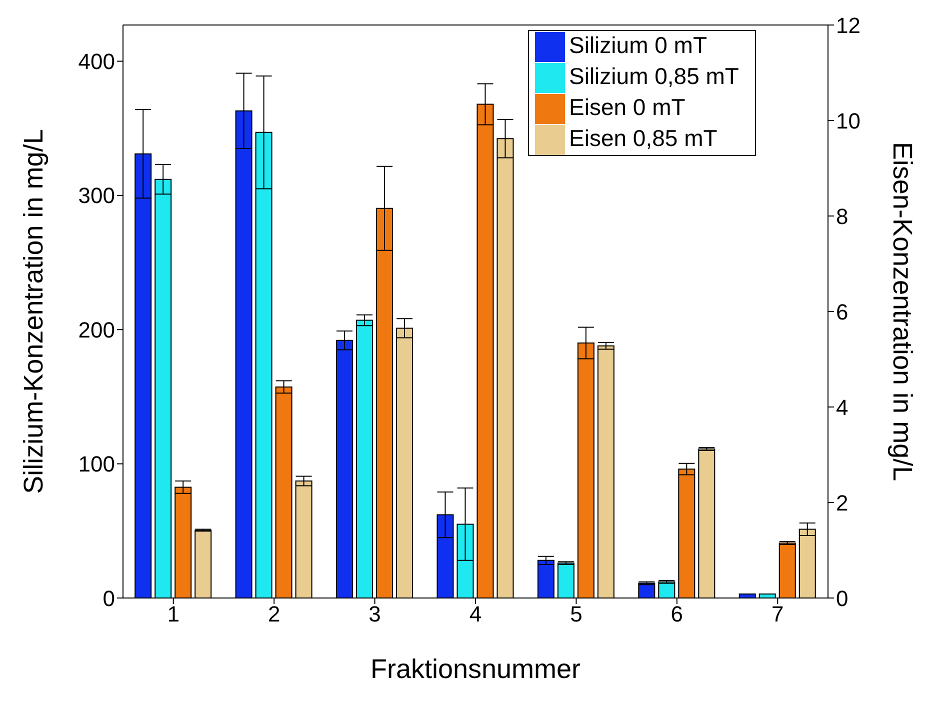 This screenshot has height=702, width=938. Describe the element at coordinates (475, 614) in the screenshot. I see `x-tick-label: 4` at that location.